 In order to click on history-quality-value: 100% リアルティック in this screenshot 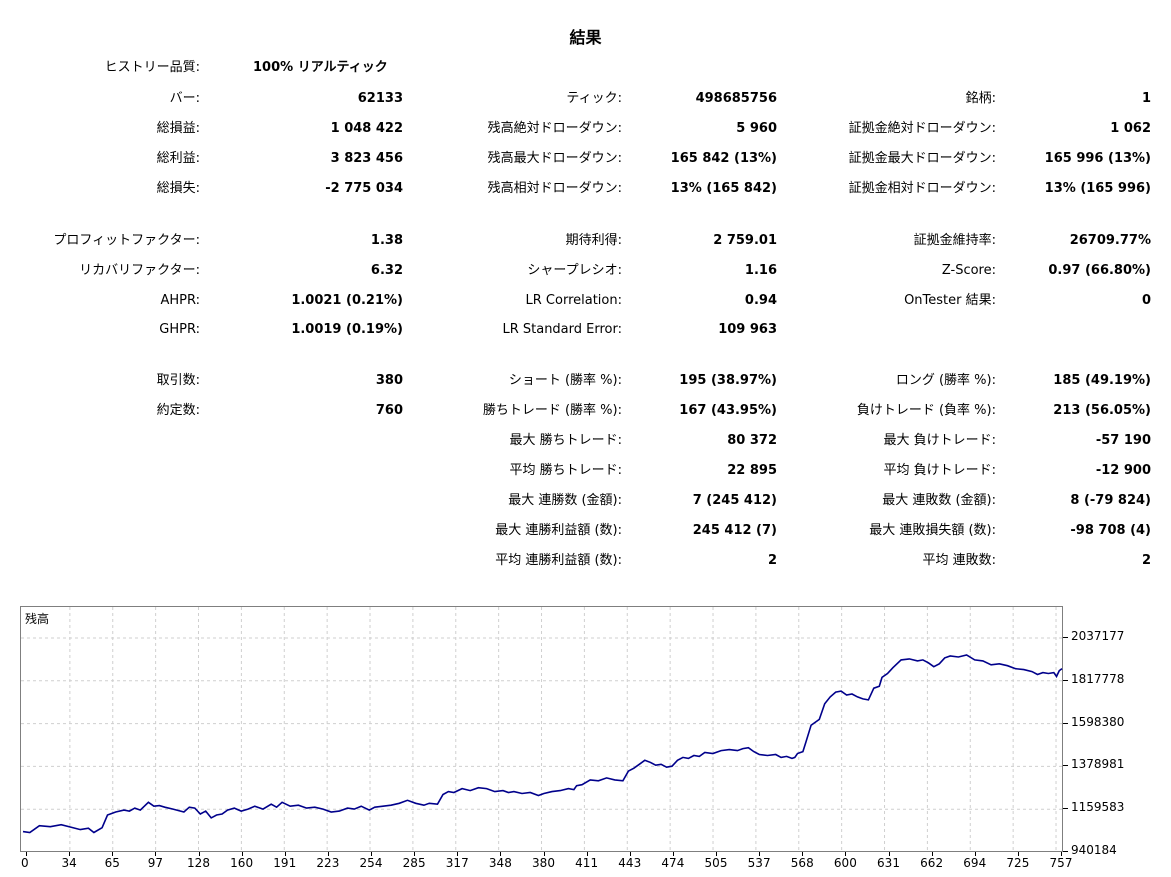, I will do `click(320, 67)`.